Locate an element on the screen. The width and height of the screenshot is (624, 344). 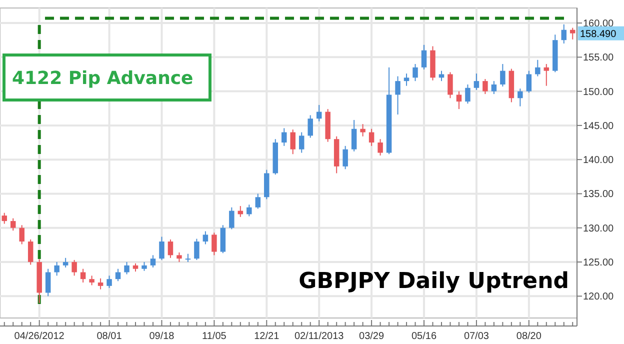
y-tick-label: 130.00 is located at coordinates (598, 228).